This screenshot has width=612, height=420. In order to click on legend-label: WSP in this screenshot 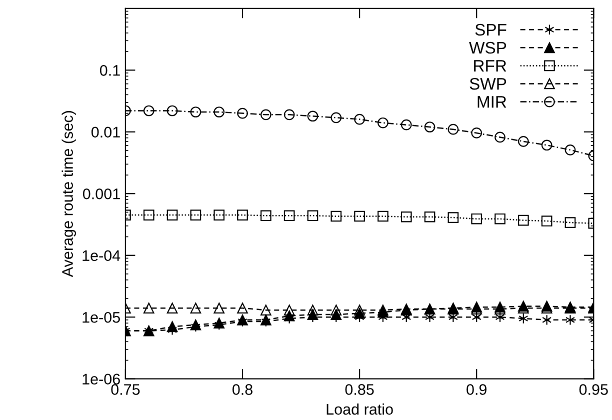, I will do `click(487, 48)`.